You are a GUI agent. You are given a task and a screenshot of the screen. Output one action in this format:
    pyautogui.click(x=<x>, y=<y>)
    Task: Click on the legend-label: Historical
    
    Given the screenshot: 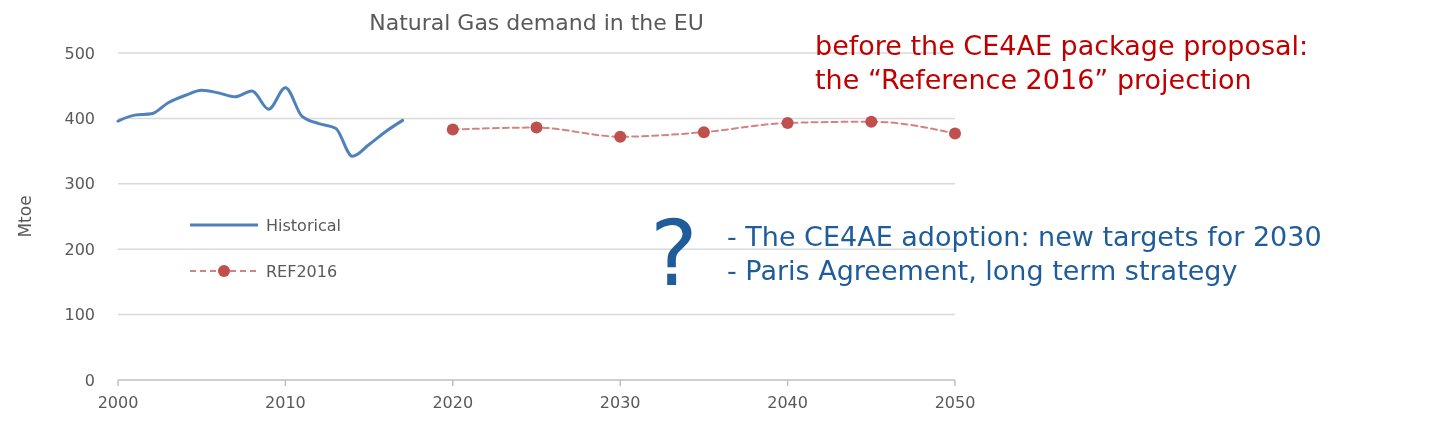 What is the action you would take?
    pyautogui.click(x=303, y=225)
    